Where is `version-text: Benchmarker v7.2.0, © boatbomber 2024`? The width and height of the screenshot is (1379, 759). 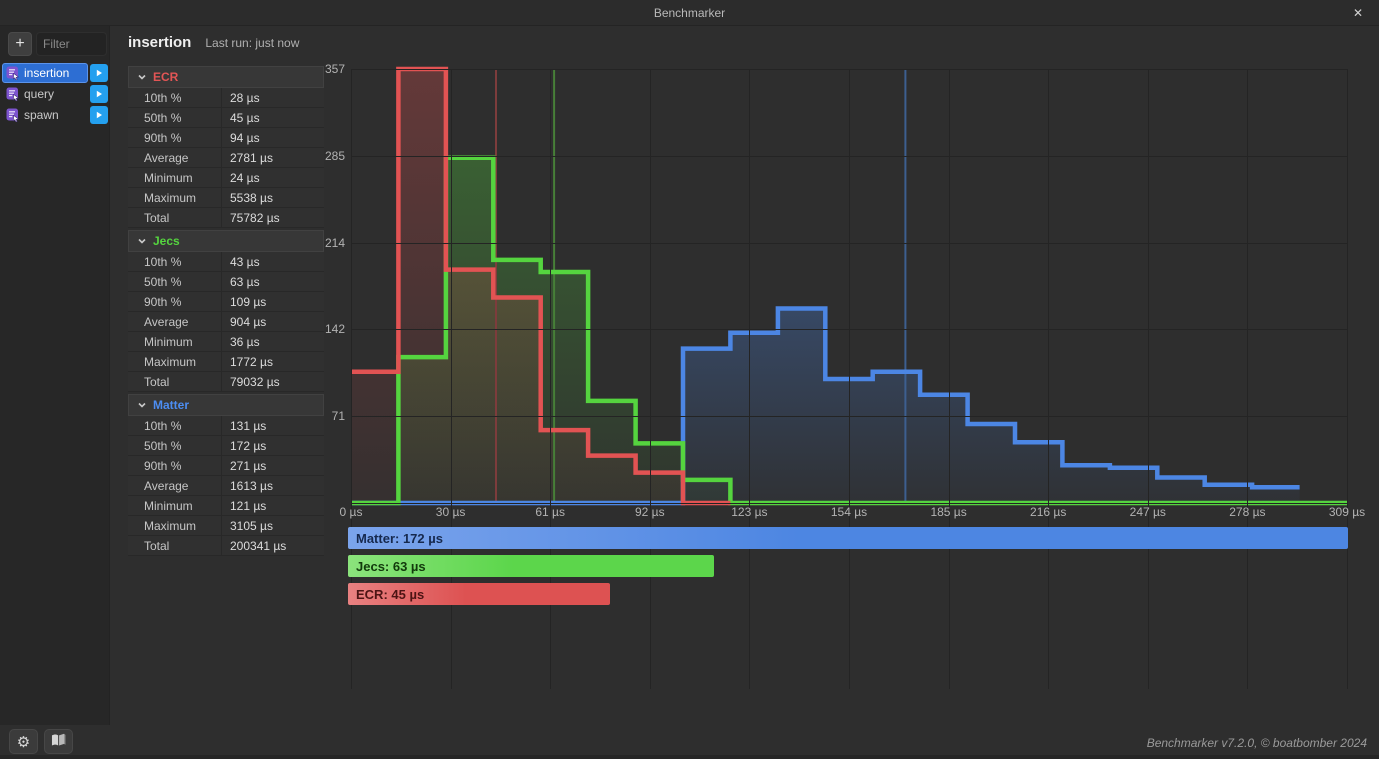 version-text: Benchmarker v7.2.0, © boatbomber 2024 is located at coordinates (1256, 743).